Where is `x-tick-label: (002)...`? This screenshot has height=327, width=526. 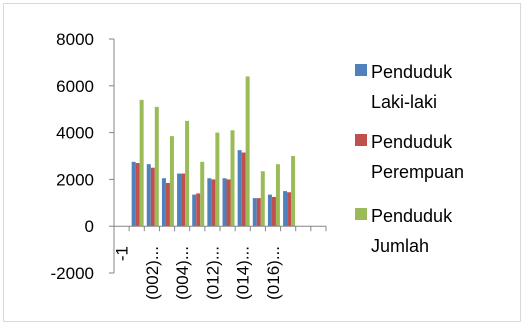
x-tick-label: (002)... is located at coordinates (152, 273).